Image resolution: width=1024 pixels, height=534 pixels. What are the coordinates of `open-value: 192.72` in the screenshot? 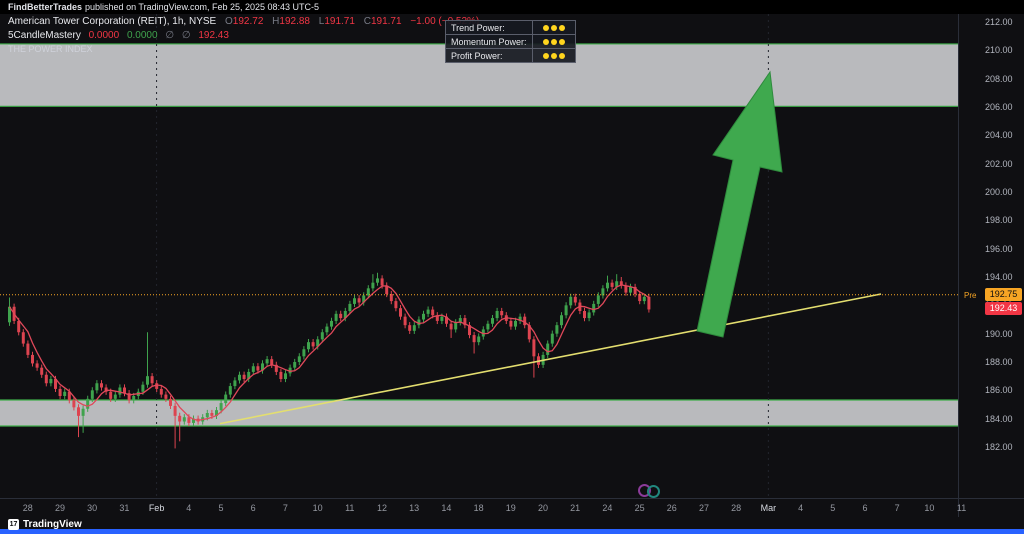 It's located at (248, 21).